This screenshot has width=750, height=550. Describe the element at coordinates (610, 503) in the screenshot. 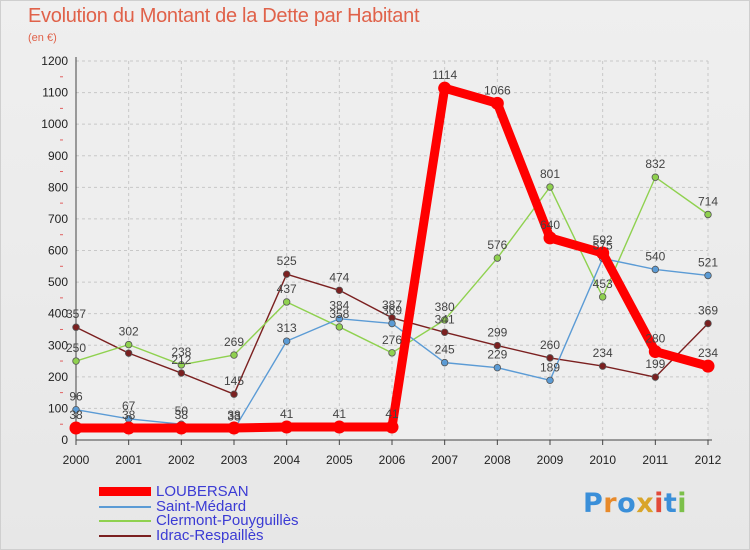

I see `logo-letter: r` at that location.